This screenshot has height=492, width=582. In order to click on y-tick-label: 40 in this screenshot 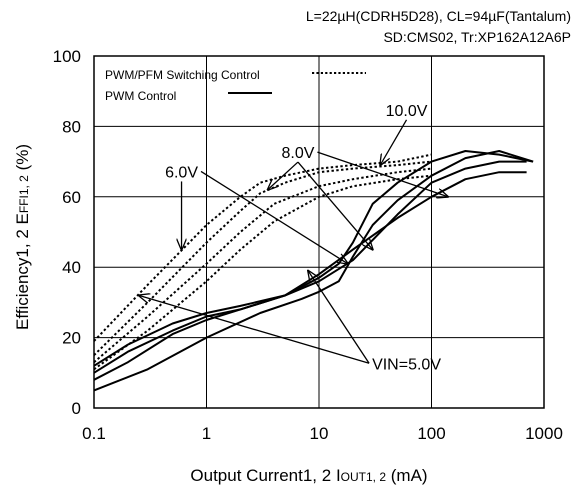, I will do `click(71, 267)`.